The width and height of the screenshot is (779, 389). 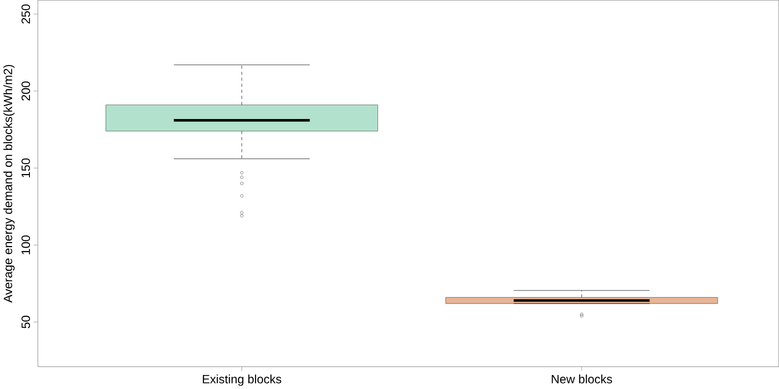 What do you see at coordinates (26, 322) in the screenshot?
I see `y-tick-label: 50` at bounding box center [26, 322].